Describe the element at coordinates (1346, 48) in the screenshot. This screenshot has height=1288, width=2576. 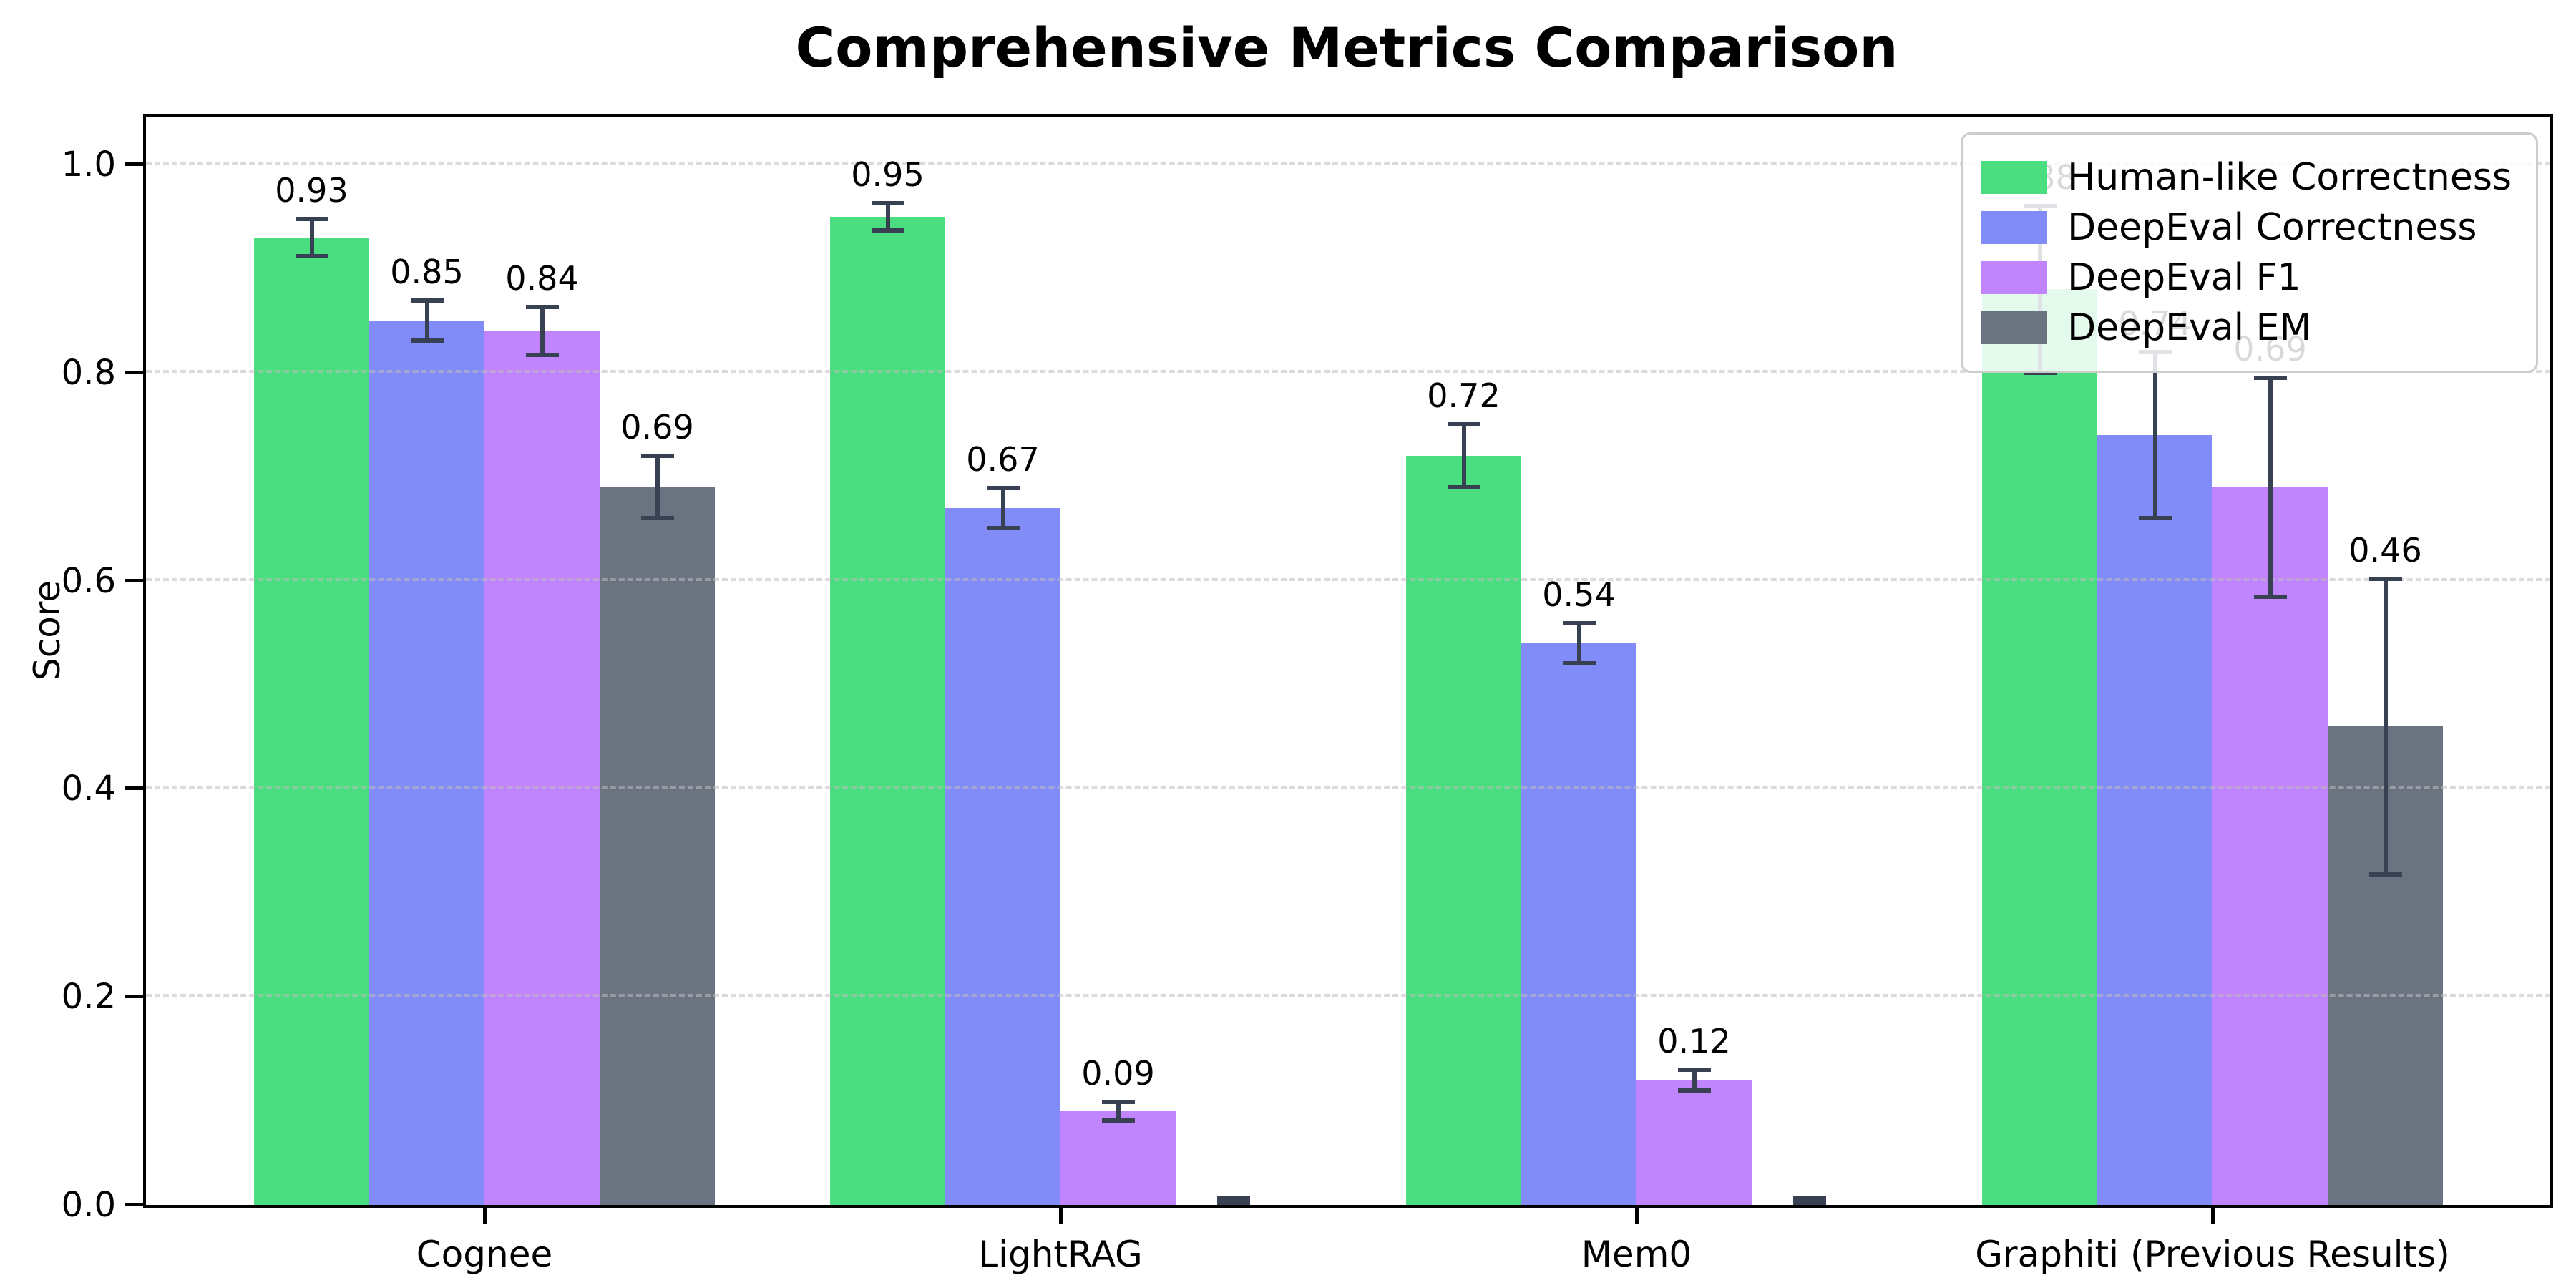
I see `page-title: Comprehensive Metrics Comparison` at that location.